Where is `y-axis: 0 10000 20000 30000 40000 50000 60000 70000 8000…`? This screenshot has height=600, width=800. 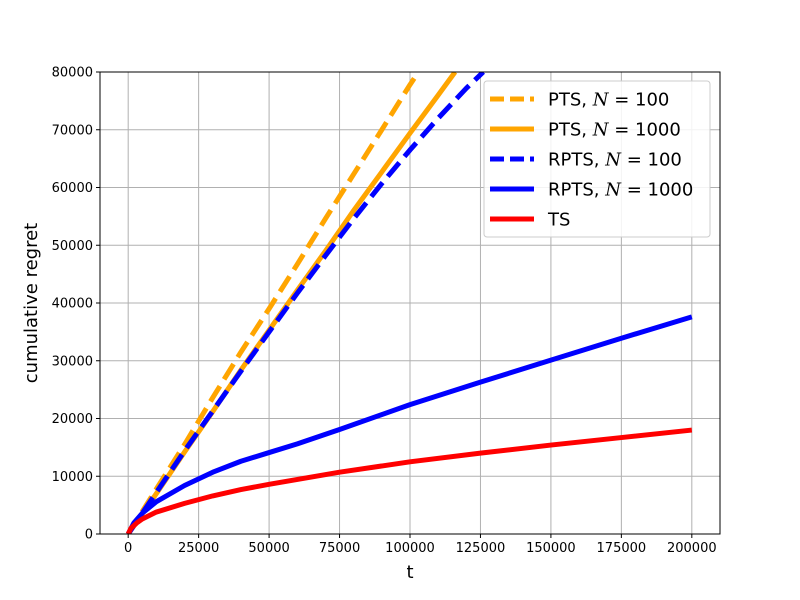 y-axis: 0 10000 20000 30000 40000 50000 60000 70000 8000… is located at coordinates (76, 304).